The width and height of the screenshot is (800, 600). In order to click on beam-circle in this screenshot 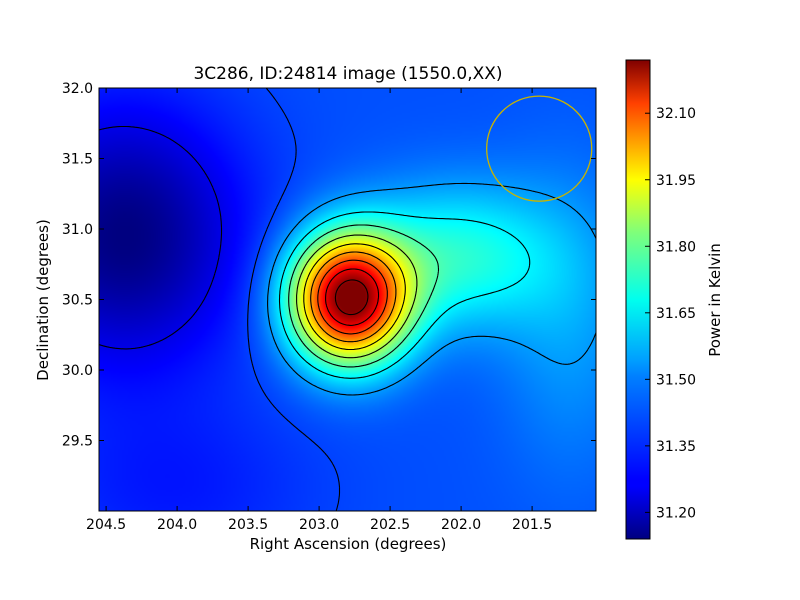, I will do `click(539, 148)`.